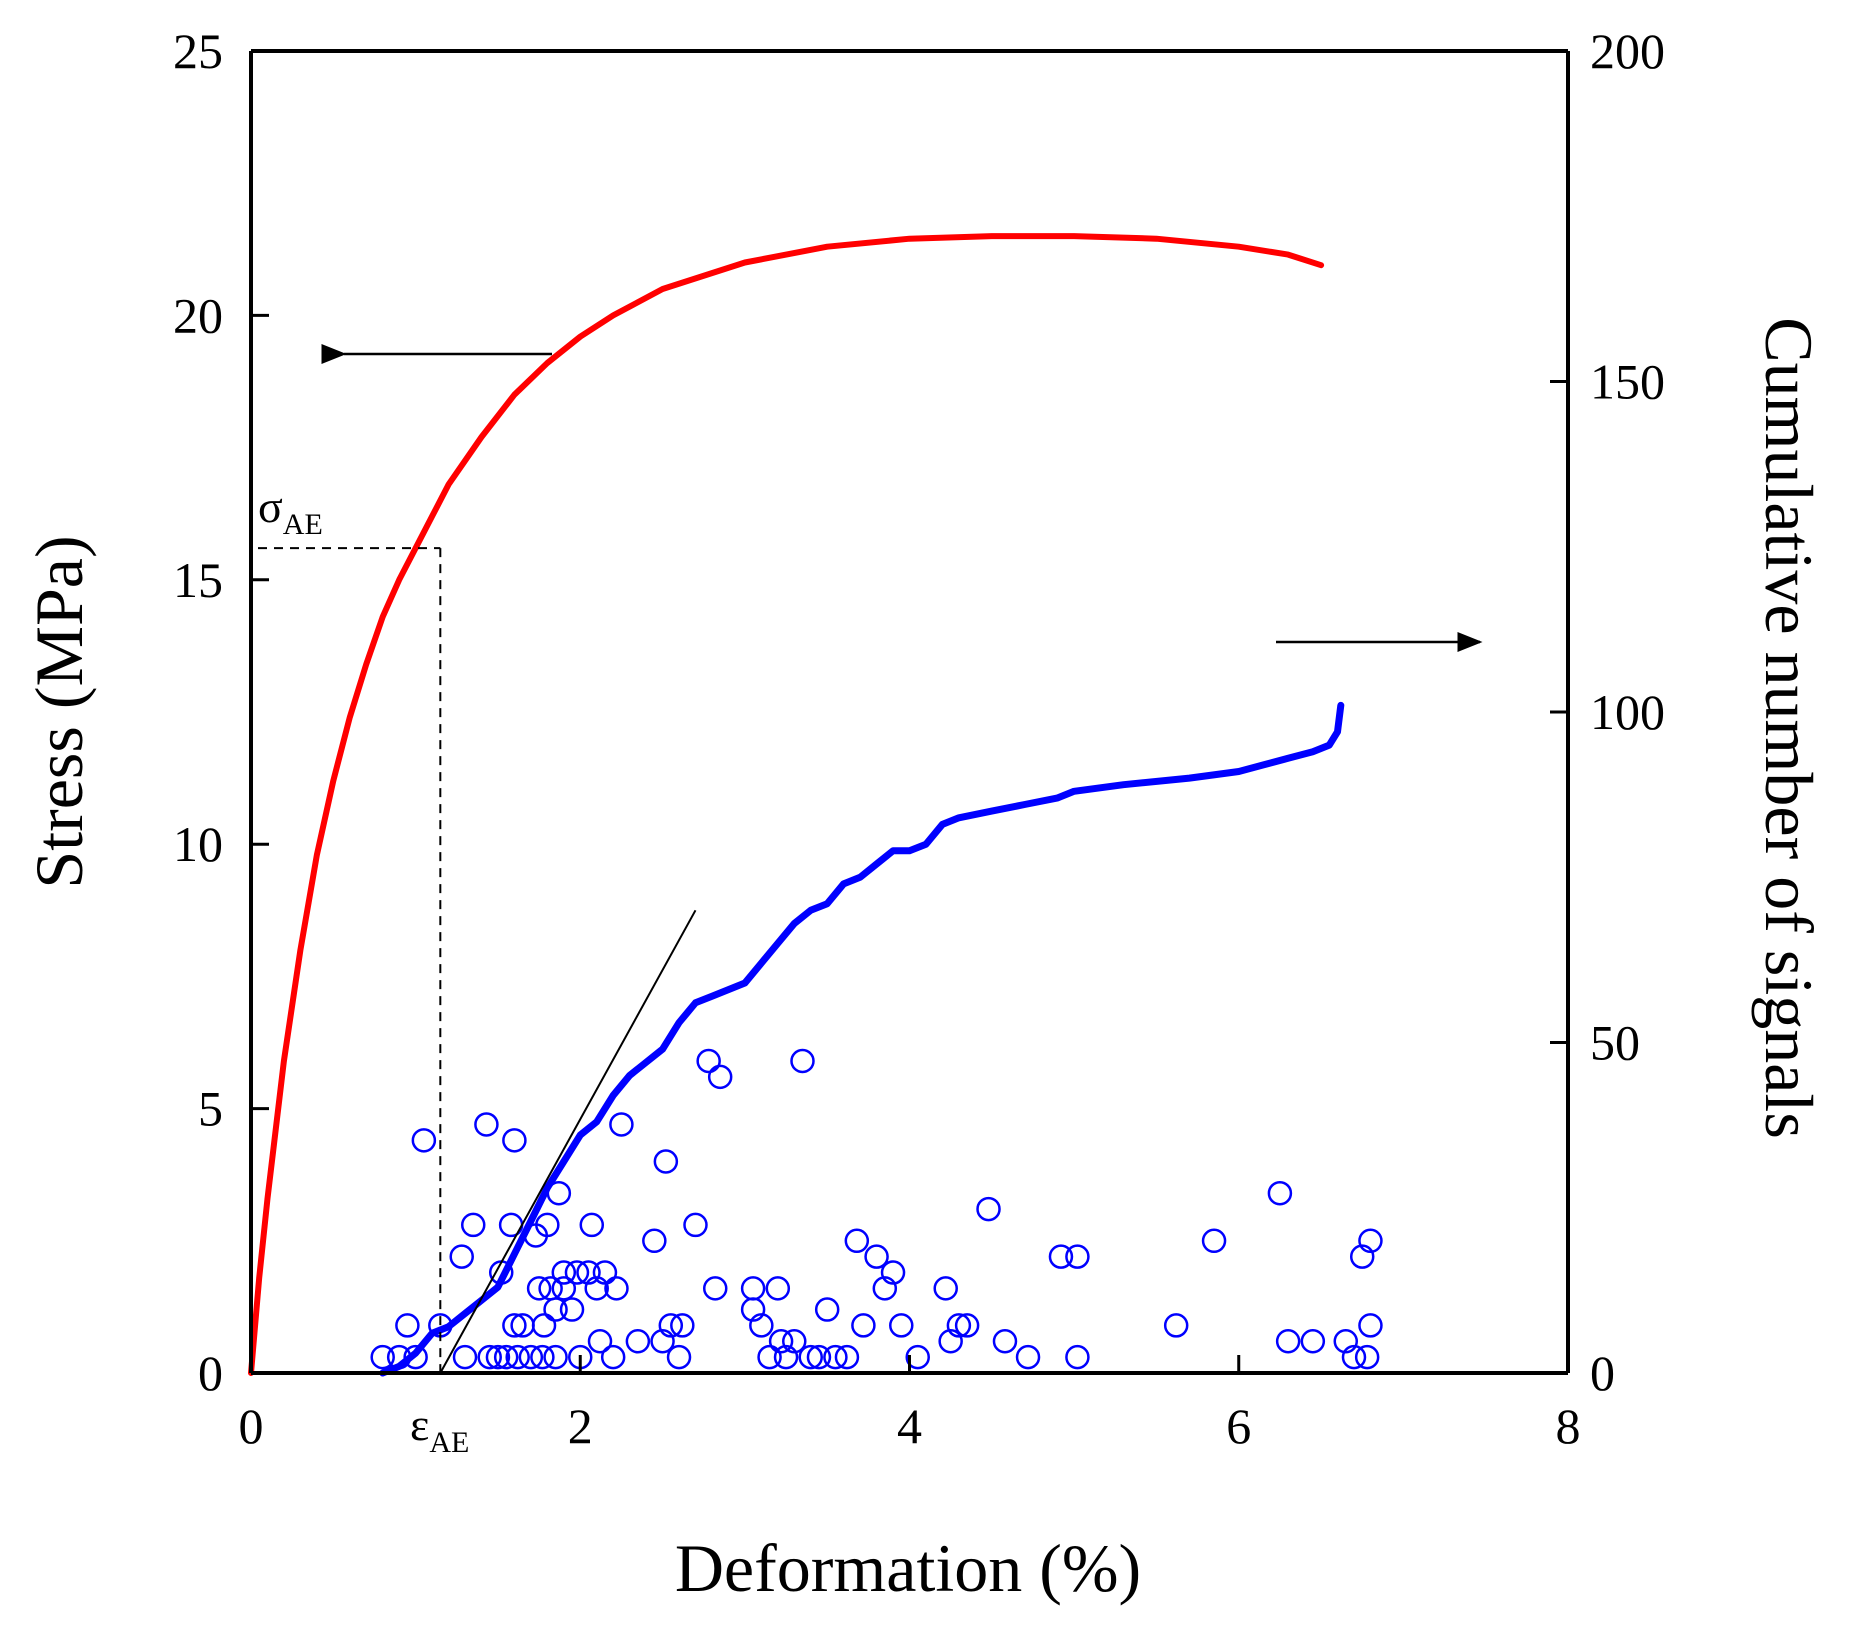  Describe the element at coordinates (198, 51) in the screenshot. I see `y-tick-label: 25` at that location.